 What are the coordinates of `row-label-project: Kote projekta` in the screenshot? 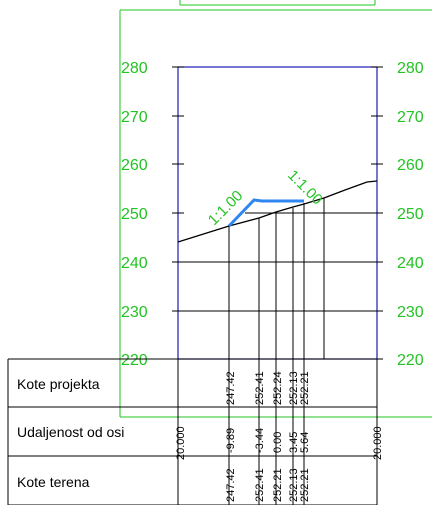 It's located at (58, 384).